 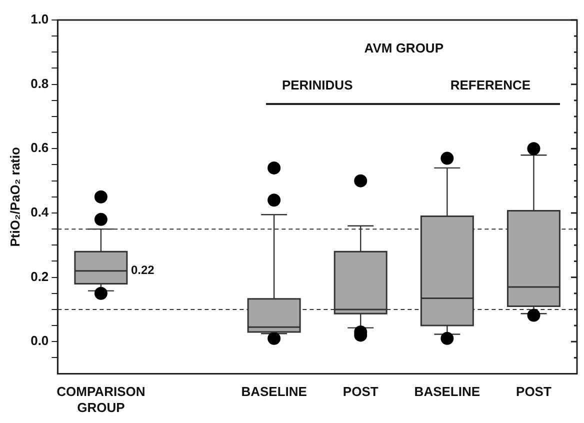 What do you see at coordinates (318, 85) in the screenshot?
I see `annotation: PERINIDUS` at bounding box center [318, 85].